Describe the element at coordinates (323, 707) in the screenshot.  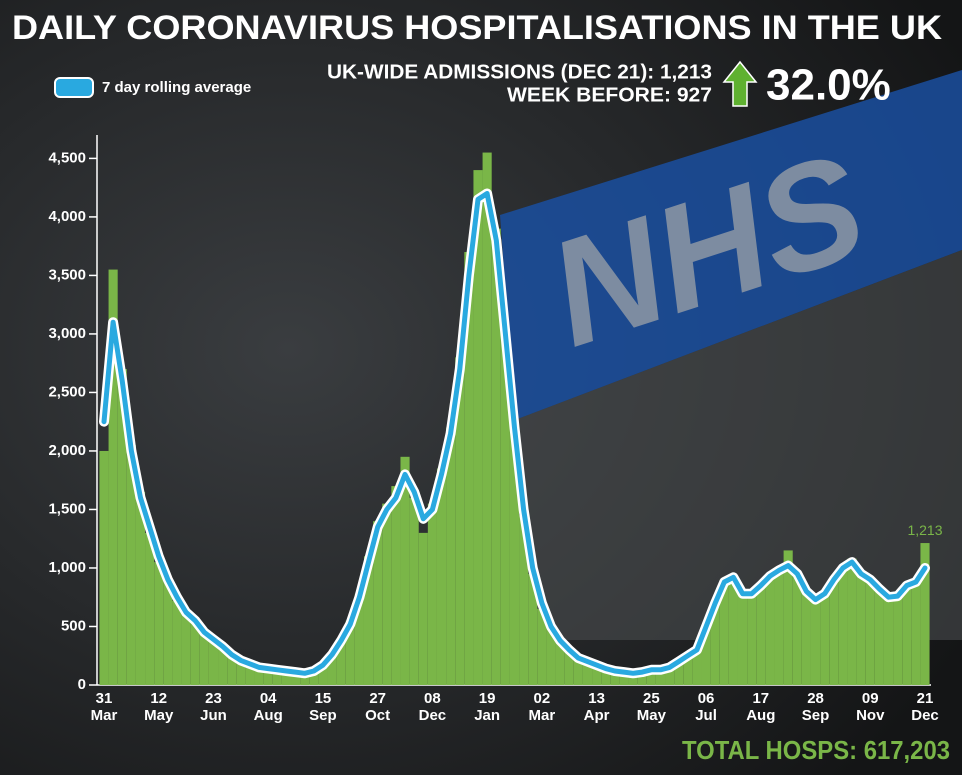
I see `x-tick-label: 15 Sep` at that location.